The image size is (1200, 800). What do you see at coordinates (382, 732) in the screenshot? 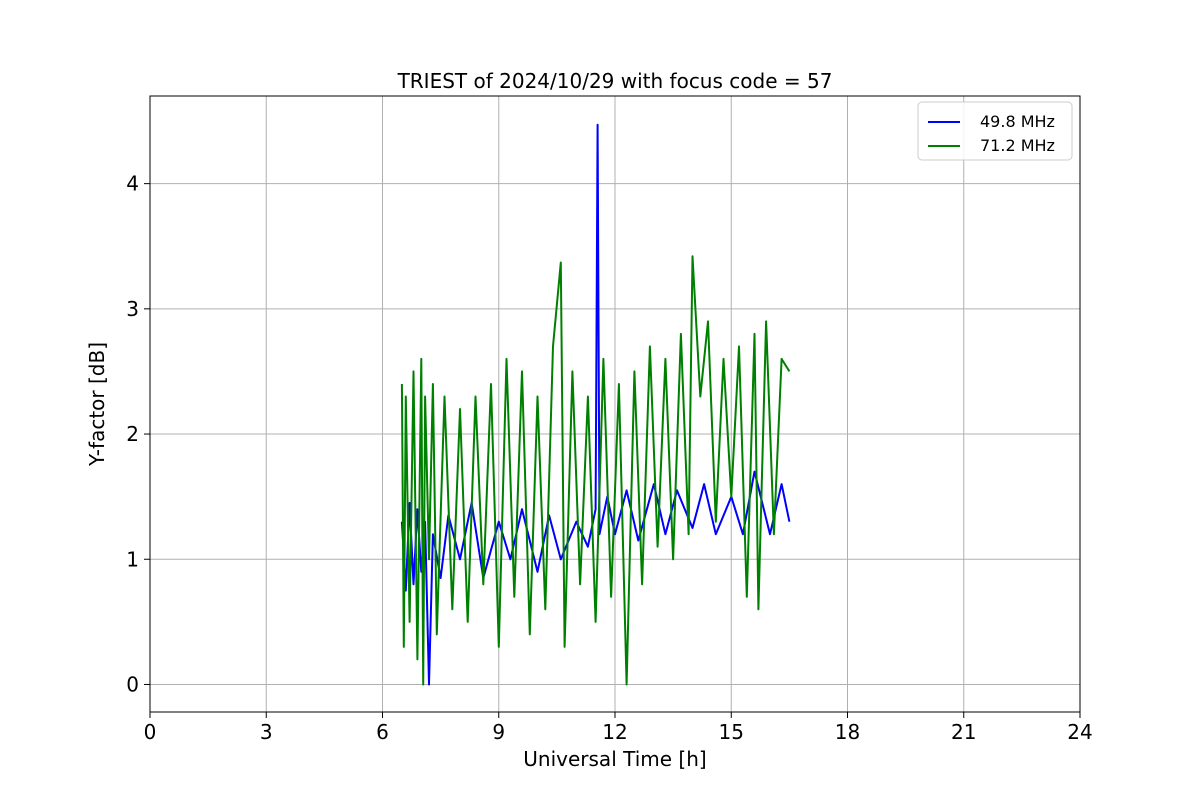
I see `x-tick-label: 6` at bounding box center [382, 732].